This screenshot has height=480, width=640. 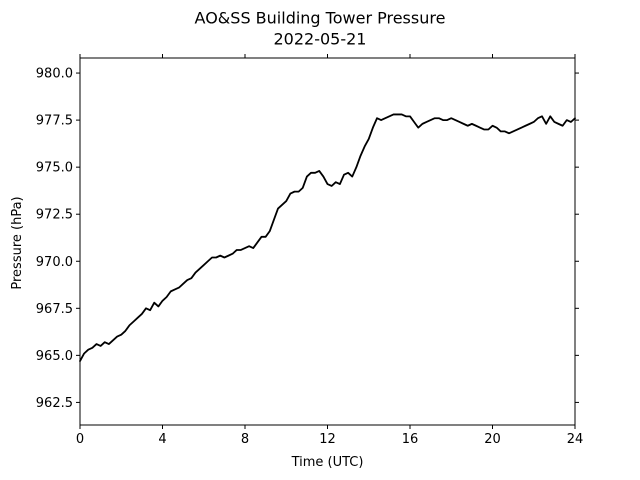 I want to click on y-tick-label: 965.0, so click(x=54, y=356).